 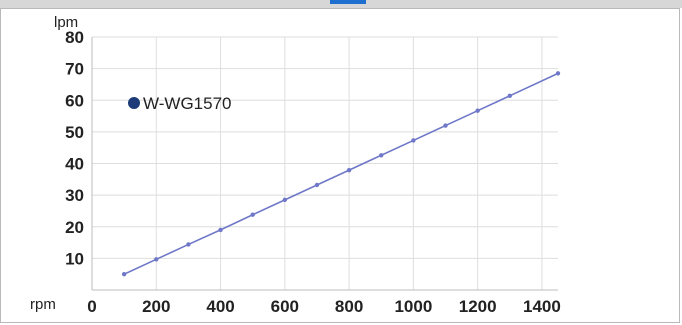 I want to click on x-tick-label-1200: 1200, so click(x=478, y=306).